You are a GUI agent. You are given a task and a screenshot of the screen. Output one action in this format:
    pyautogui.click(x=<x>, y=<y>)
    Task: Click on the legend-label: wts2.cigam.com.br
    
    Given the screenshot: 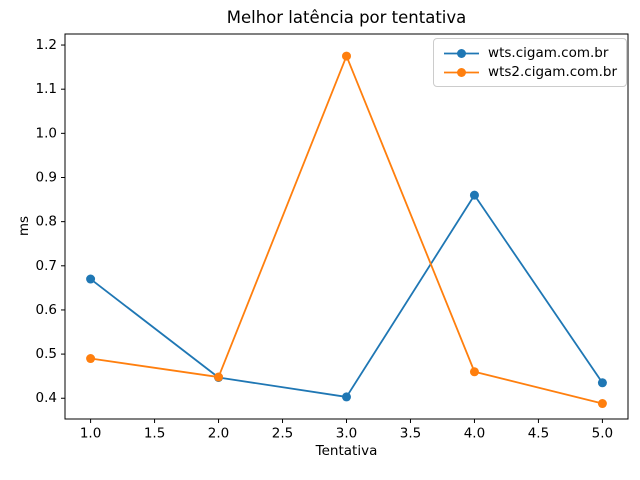 What is the action you would take?
    pyautogui.click(x=552, y=72)
    